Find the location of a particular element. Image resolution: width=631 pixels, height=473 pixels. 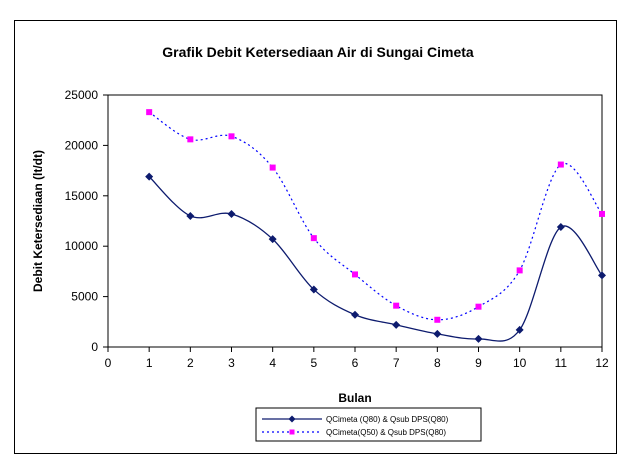

legend-label: QCimeta (Q80) & Qsub DPS(Q80) is located at coordinates (387, 419).